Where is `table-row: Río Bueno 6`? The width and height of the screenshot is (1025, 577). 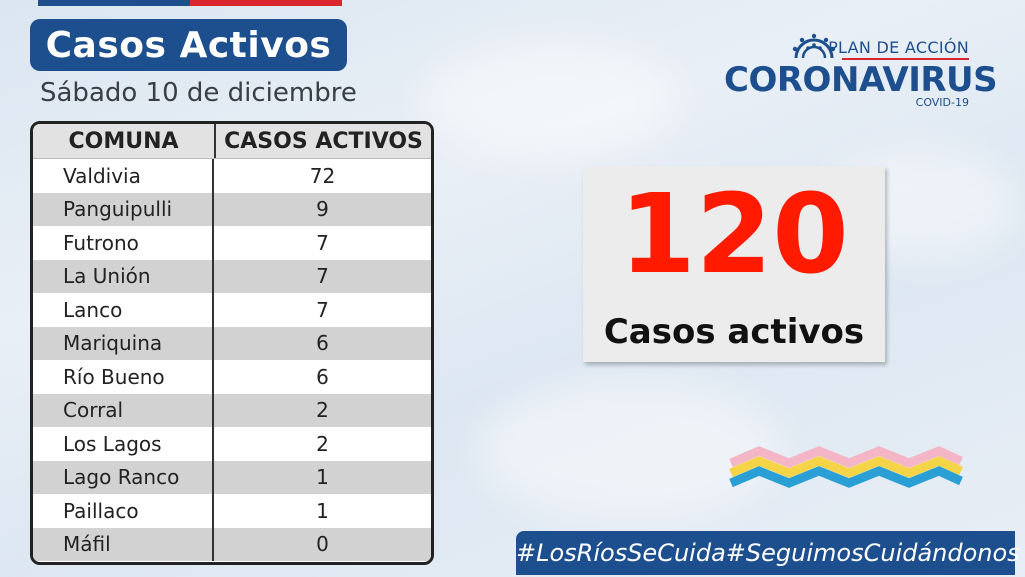 table-row: Río Bueno 6 is located at coordinates (232, 377).